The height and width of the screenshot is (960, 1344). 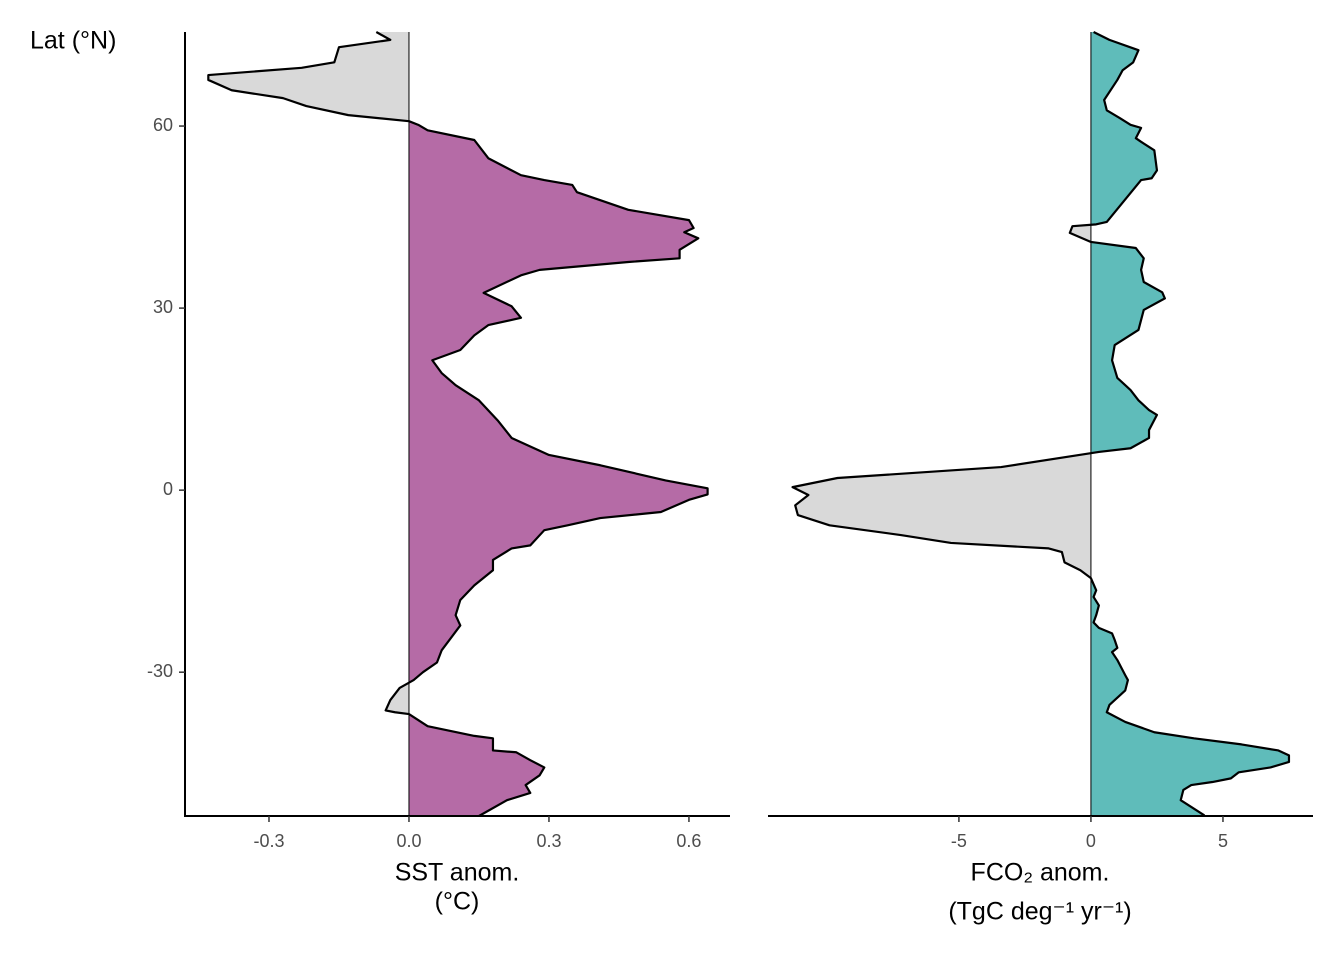 What do you see at coordinates (163, 125) in the screenshot?
I see `y-tick-label: 60` at bounding box center [163, 125].